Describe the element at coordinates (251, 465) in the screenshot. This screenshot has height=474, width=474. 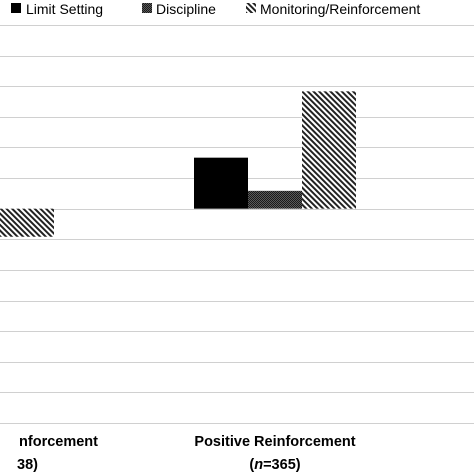
I see `category-n-2-open: (` at that location.